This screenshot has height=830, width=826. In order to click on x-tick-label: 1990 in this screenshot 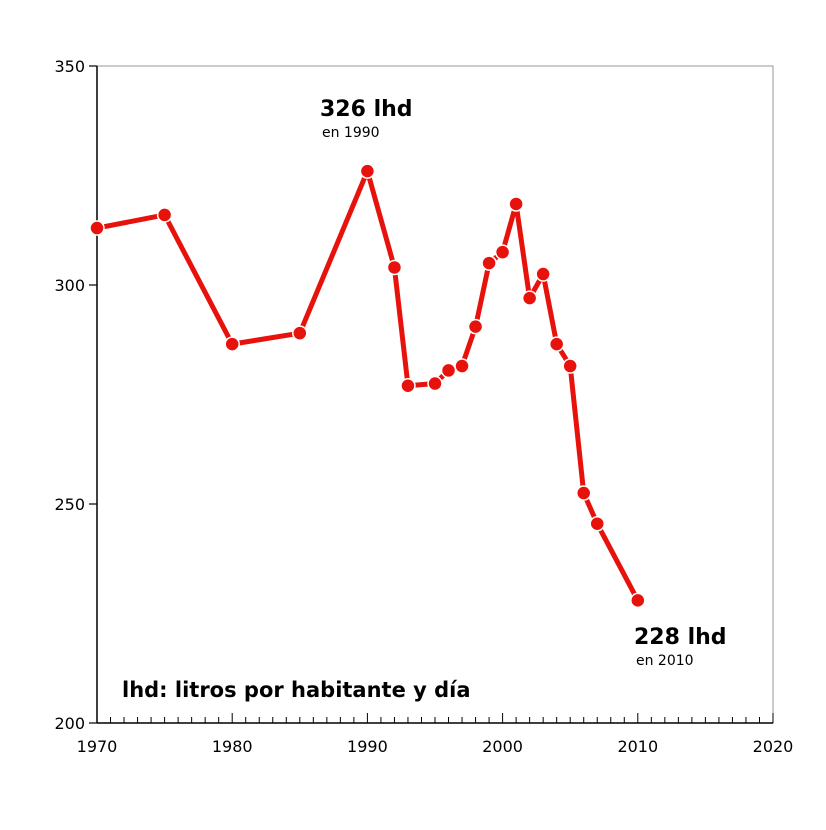, I will do `click(367, 746)`.